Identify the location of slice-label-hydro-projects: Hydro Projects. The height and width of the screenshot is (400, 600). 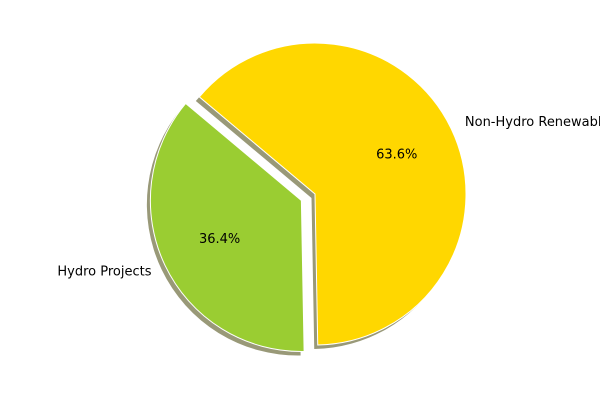
(104, 272).